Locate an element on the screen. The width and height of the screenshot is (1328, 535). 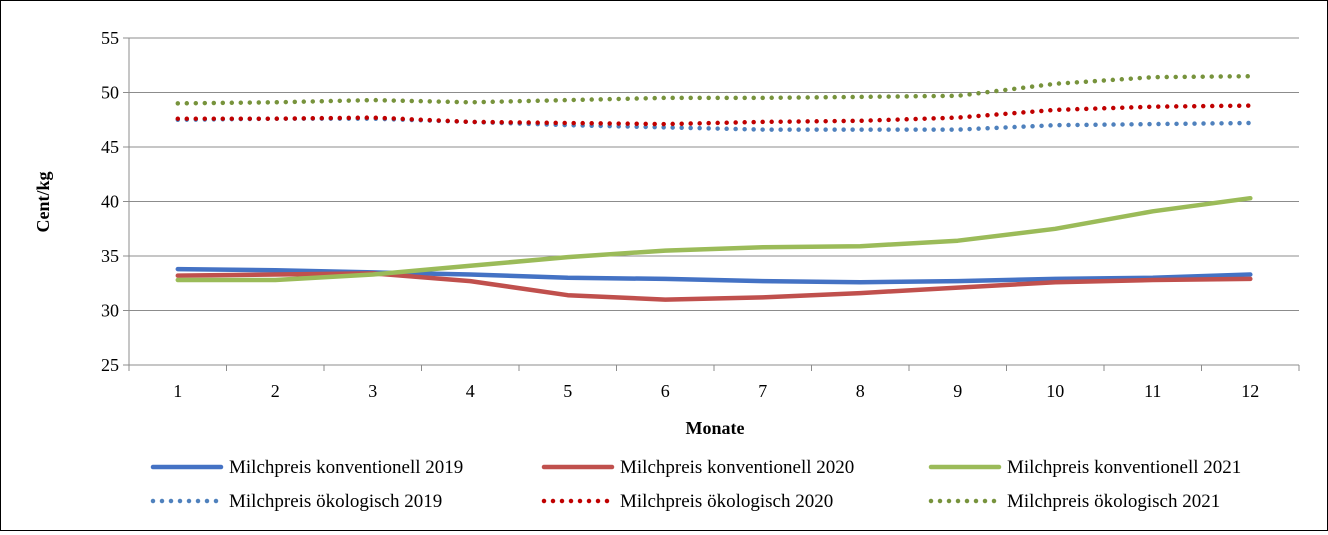
x-tick-label: 5 is located at coordinates (567, 391).